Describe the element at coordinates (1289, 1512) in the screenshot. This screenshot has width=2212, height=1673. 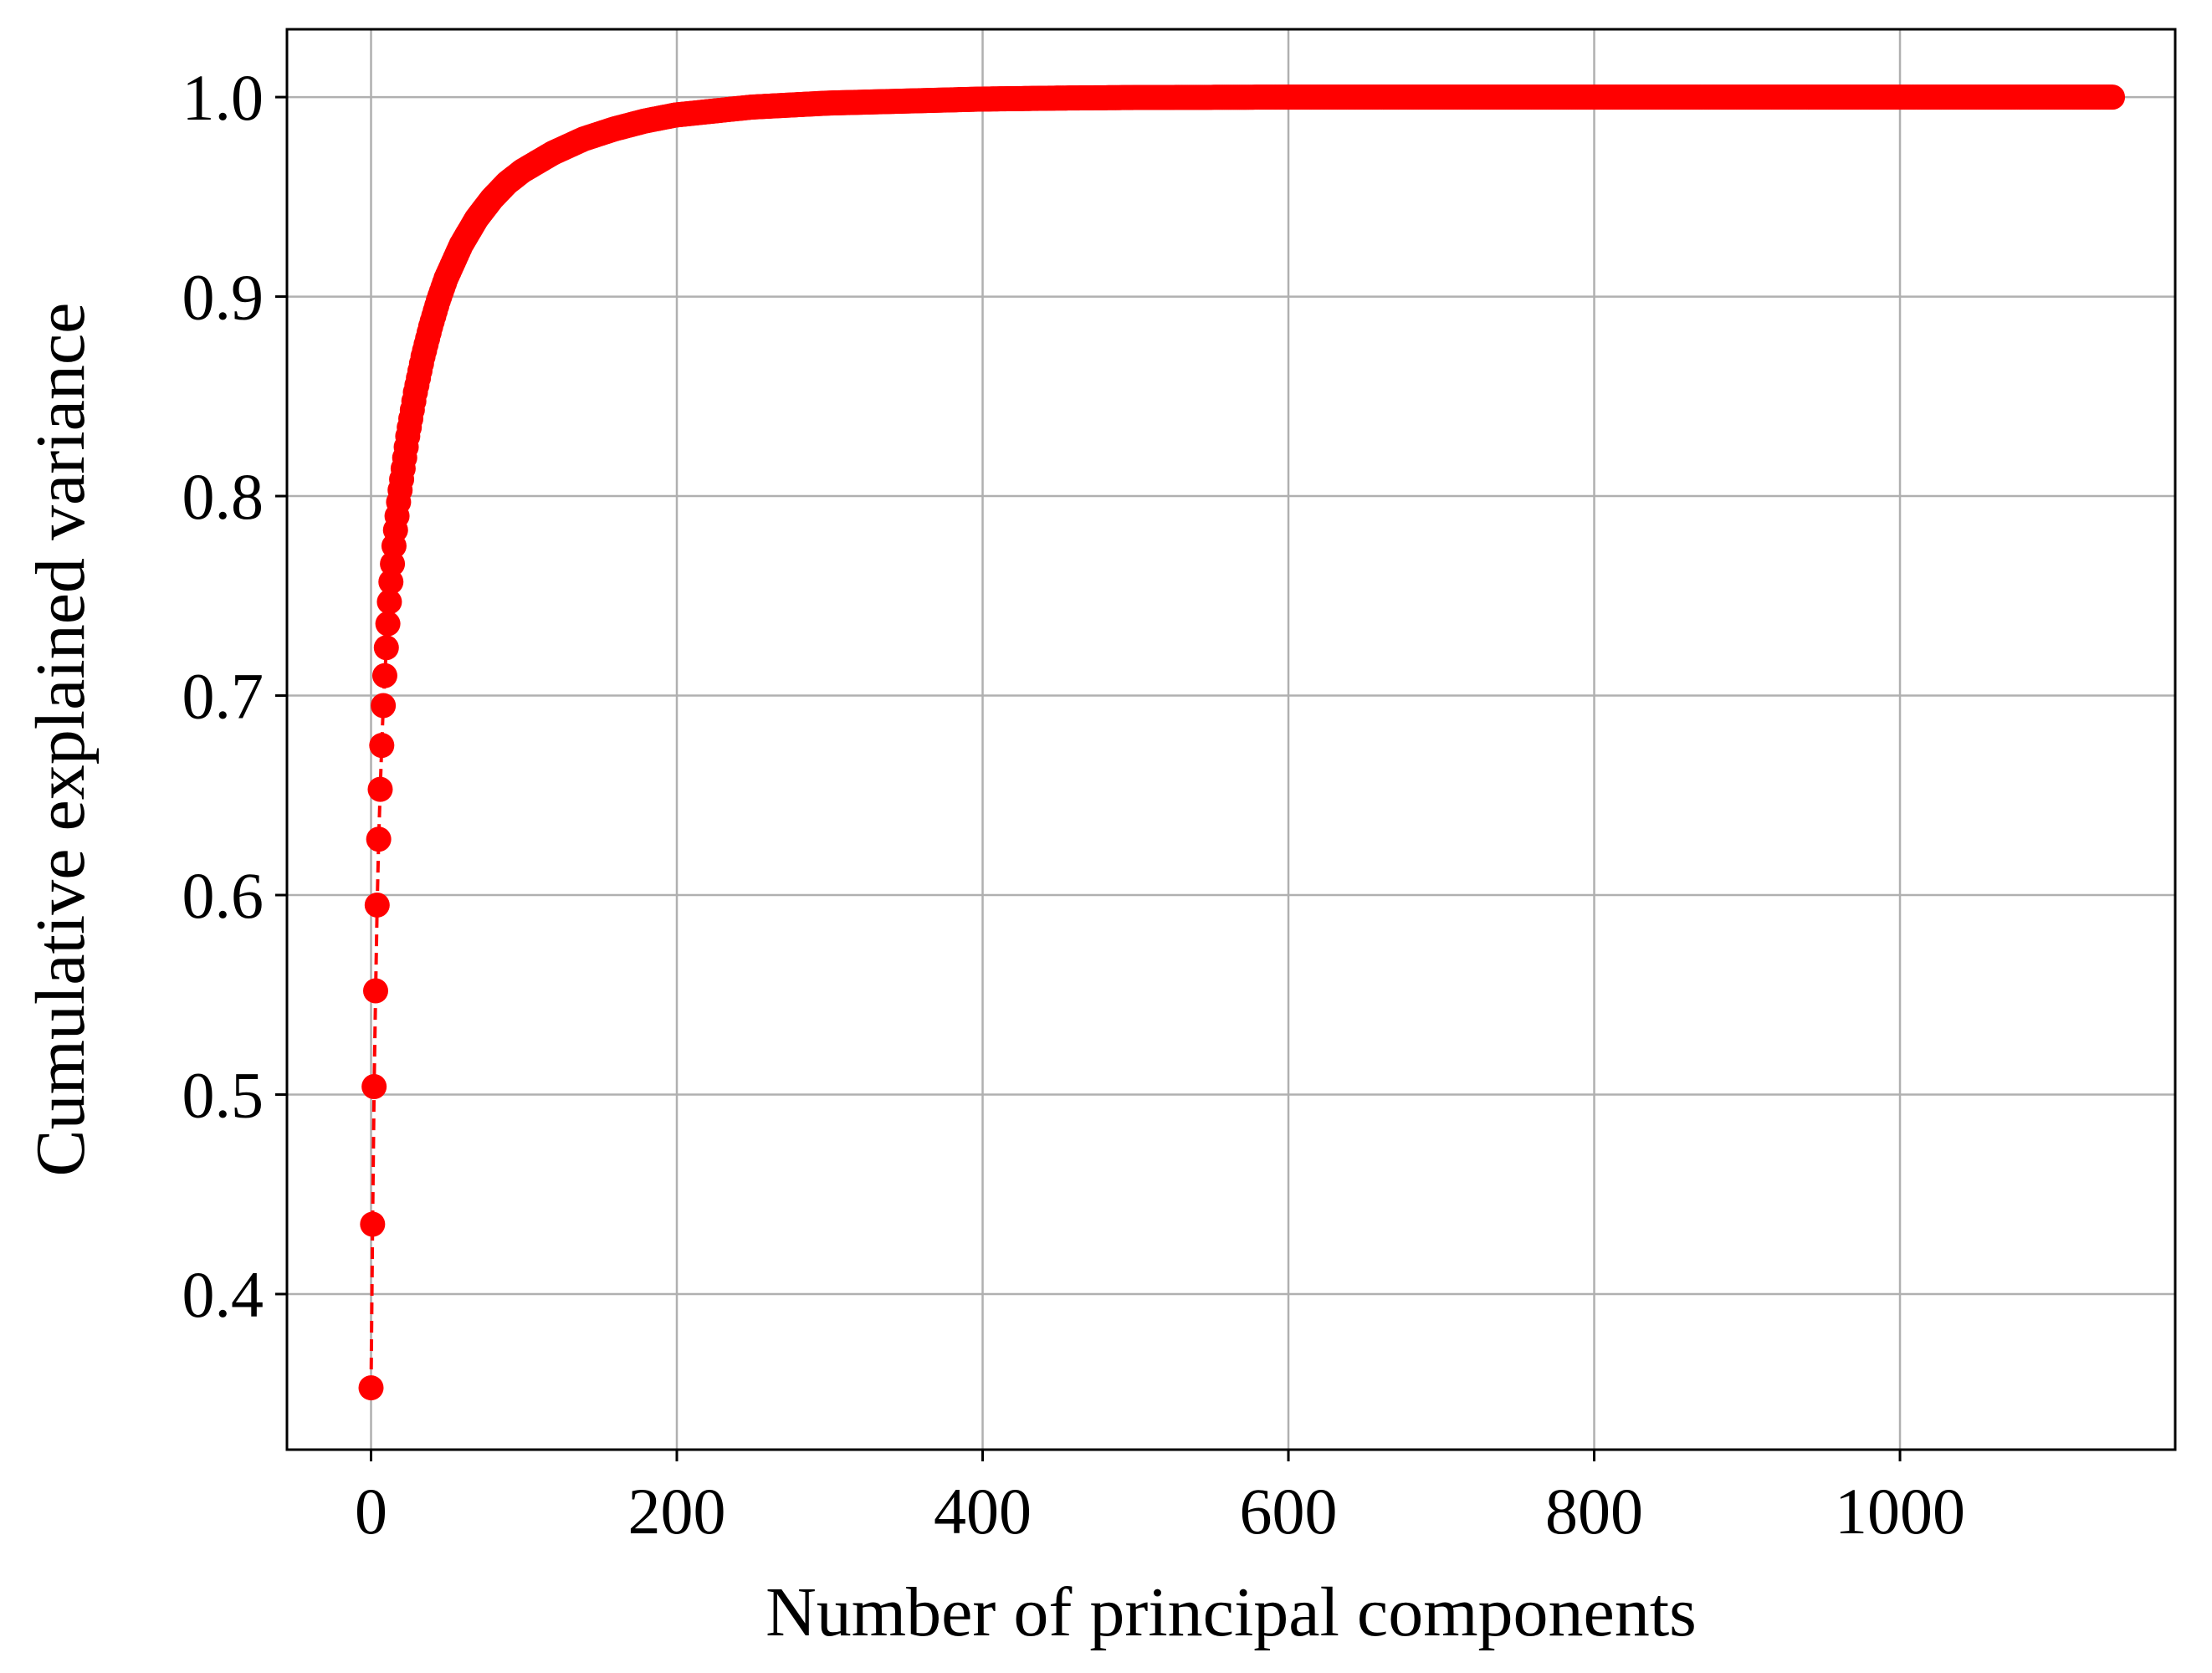
I see `x-tick-label: 600` at that location.